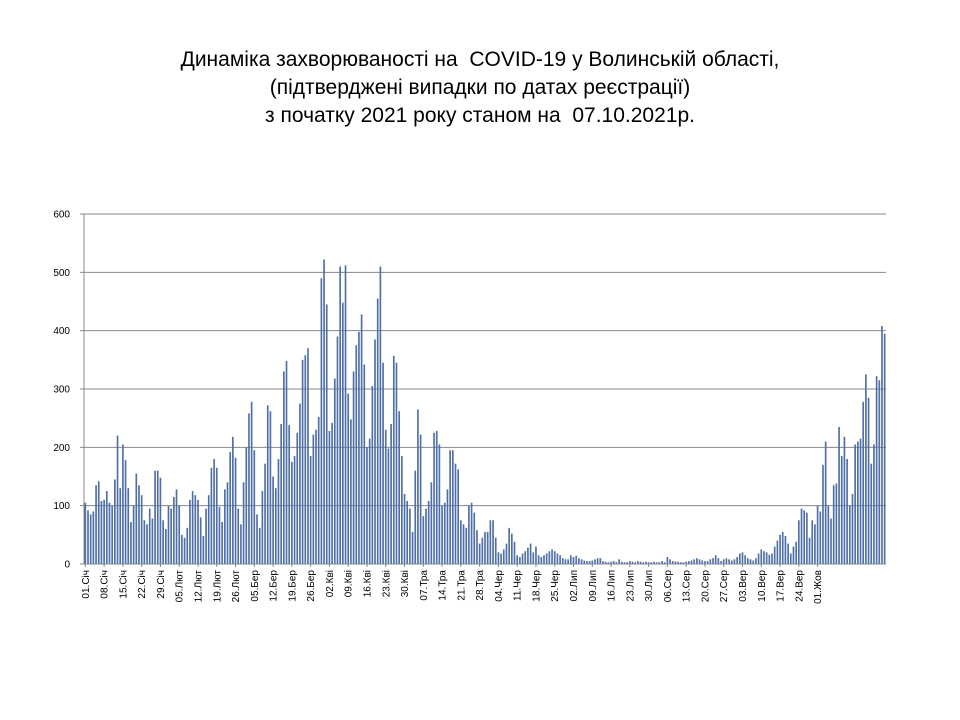 The image size is (960, 720). What do you see at coordinates (574, 585) in the screenshot?
I see `x-tick-label: 02.Лип` at bounding box center [574, 585].